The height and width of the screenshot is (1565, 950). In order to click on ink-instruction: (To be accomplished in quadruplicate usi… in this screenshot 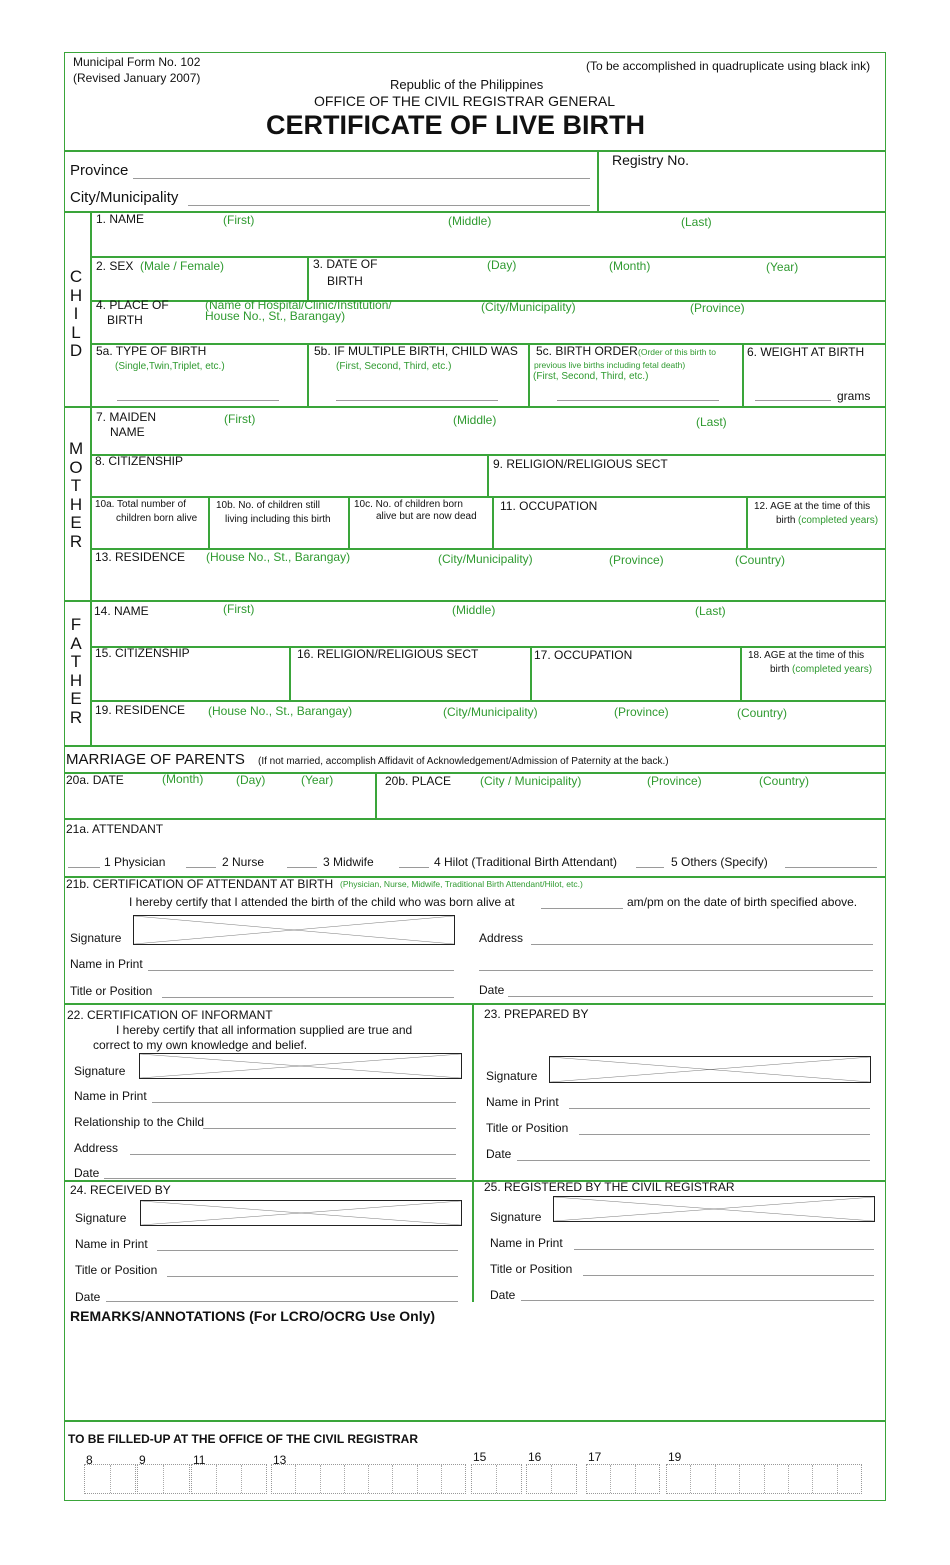, I will do `click(728, 66)`.